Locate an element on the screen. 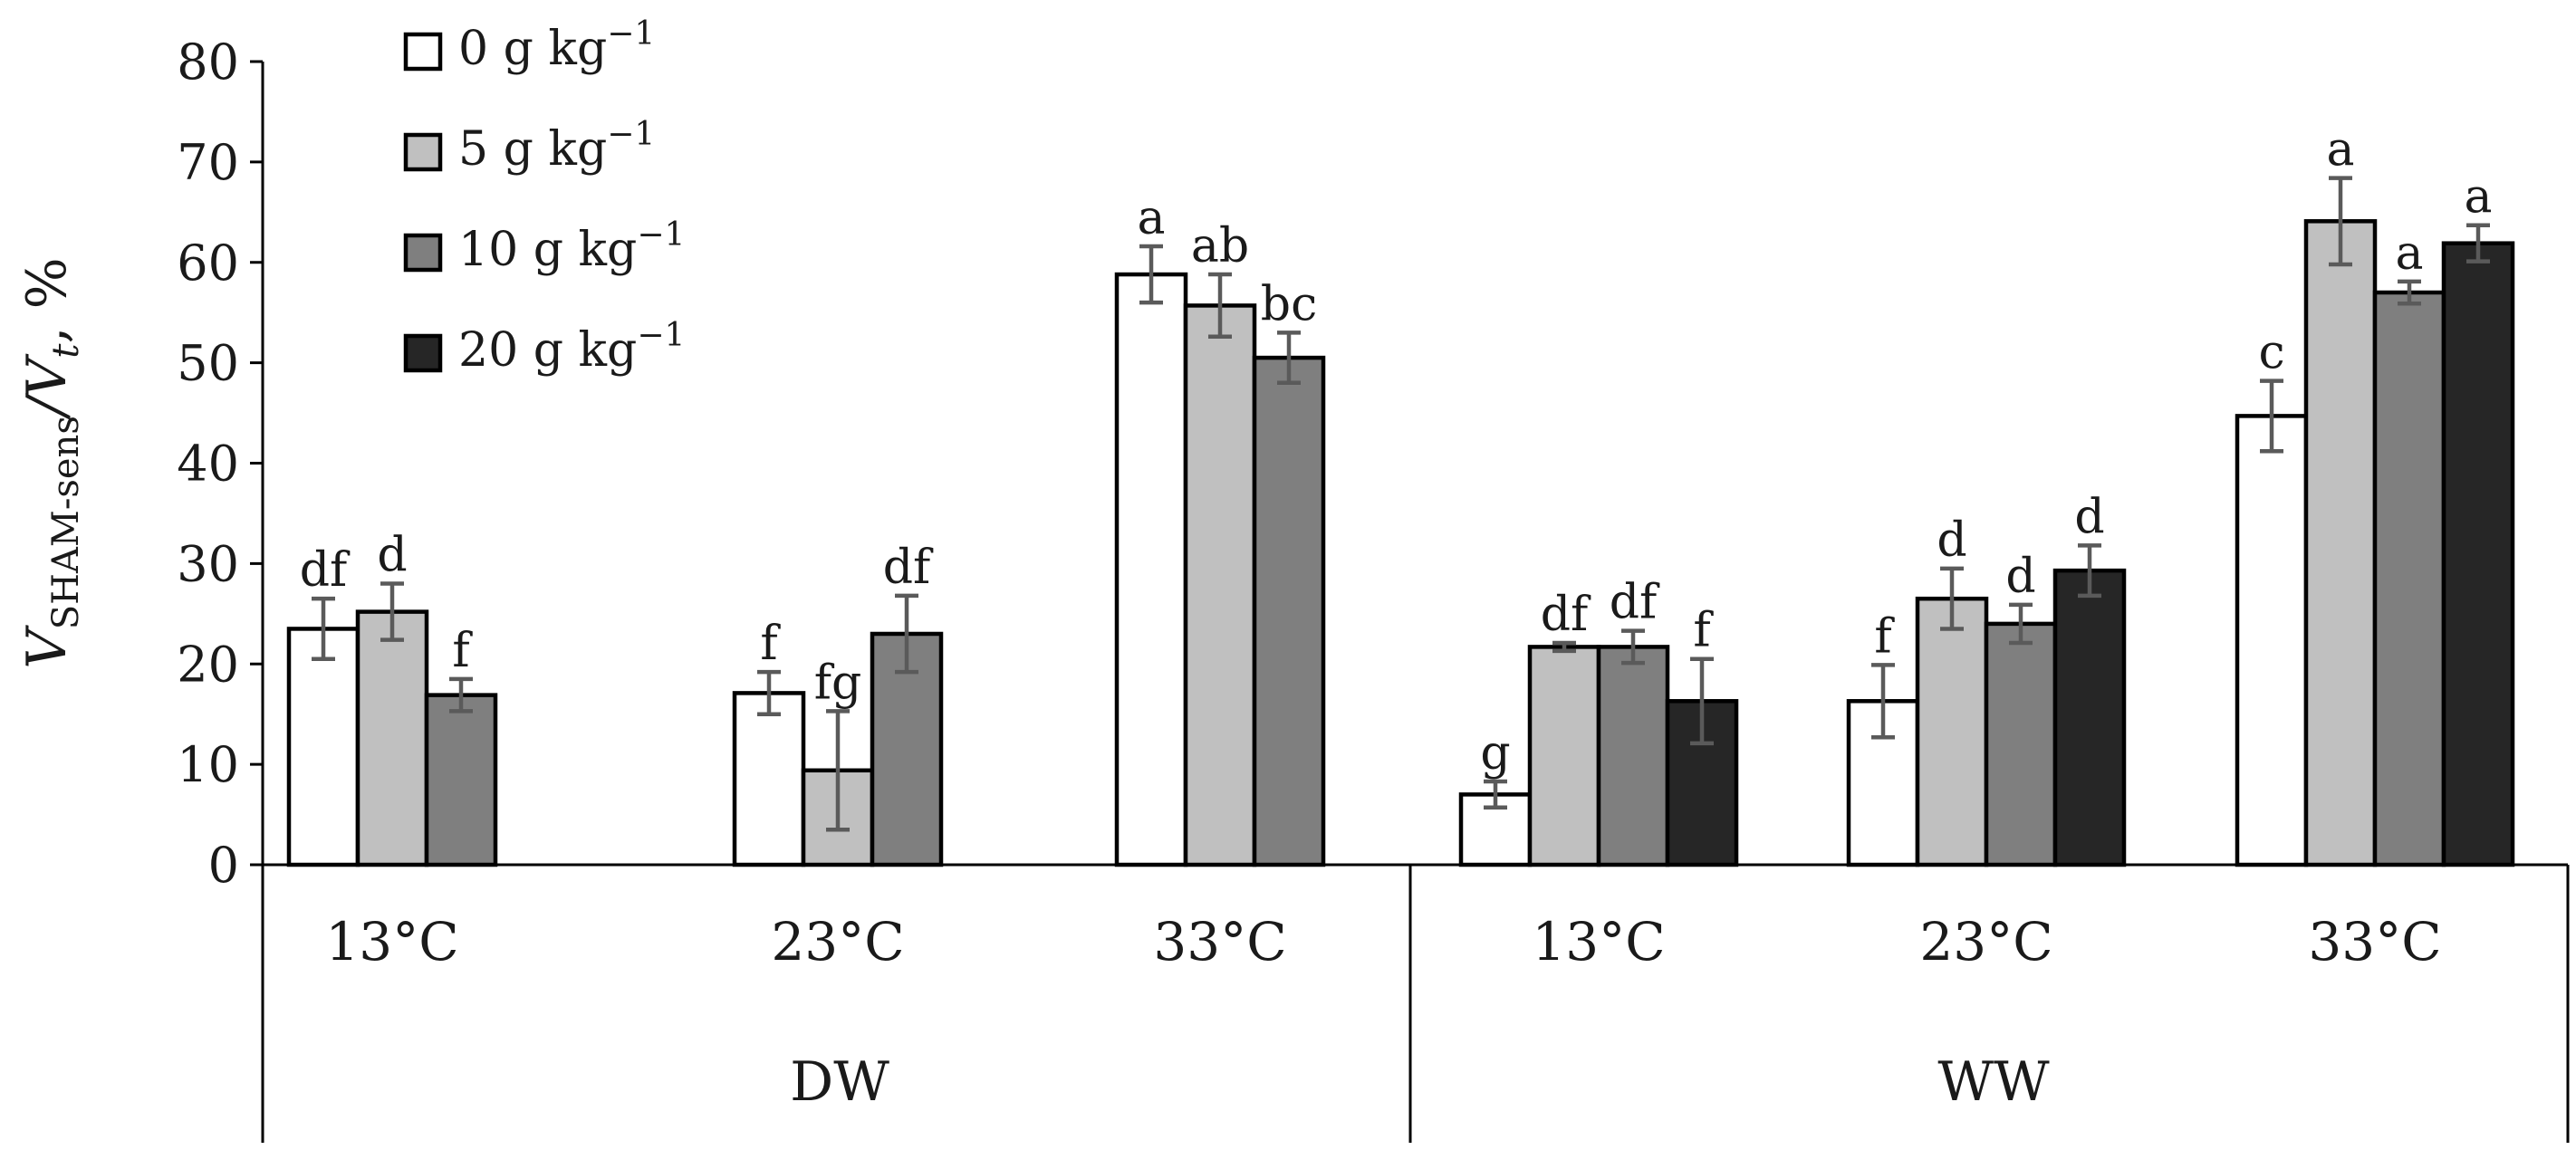  y-tick-label: 0 is located at coordinates (223, 866).